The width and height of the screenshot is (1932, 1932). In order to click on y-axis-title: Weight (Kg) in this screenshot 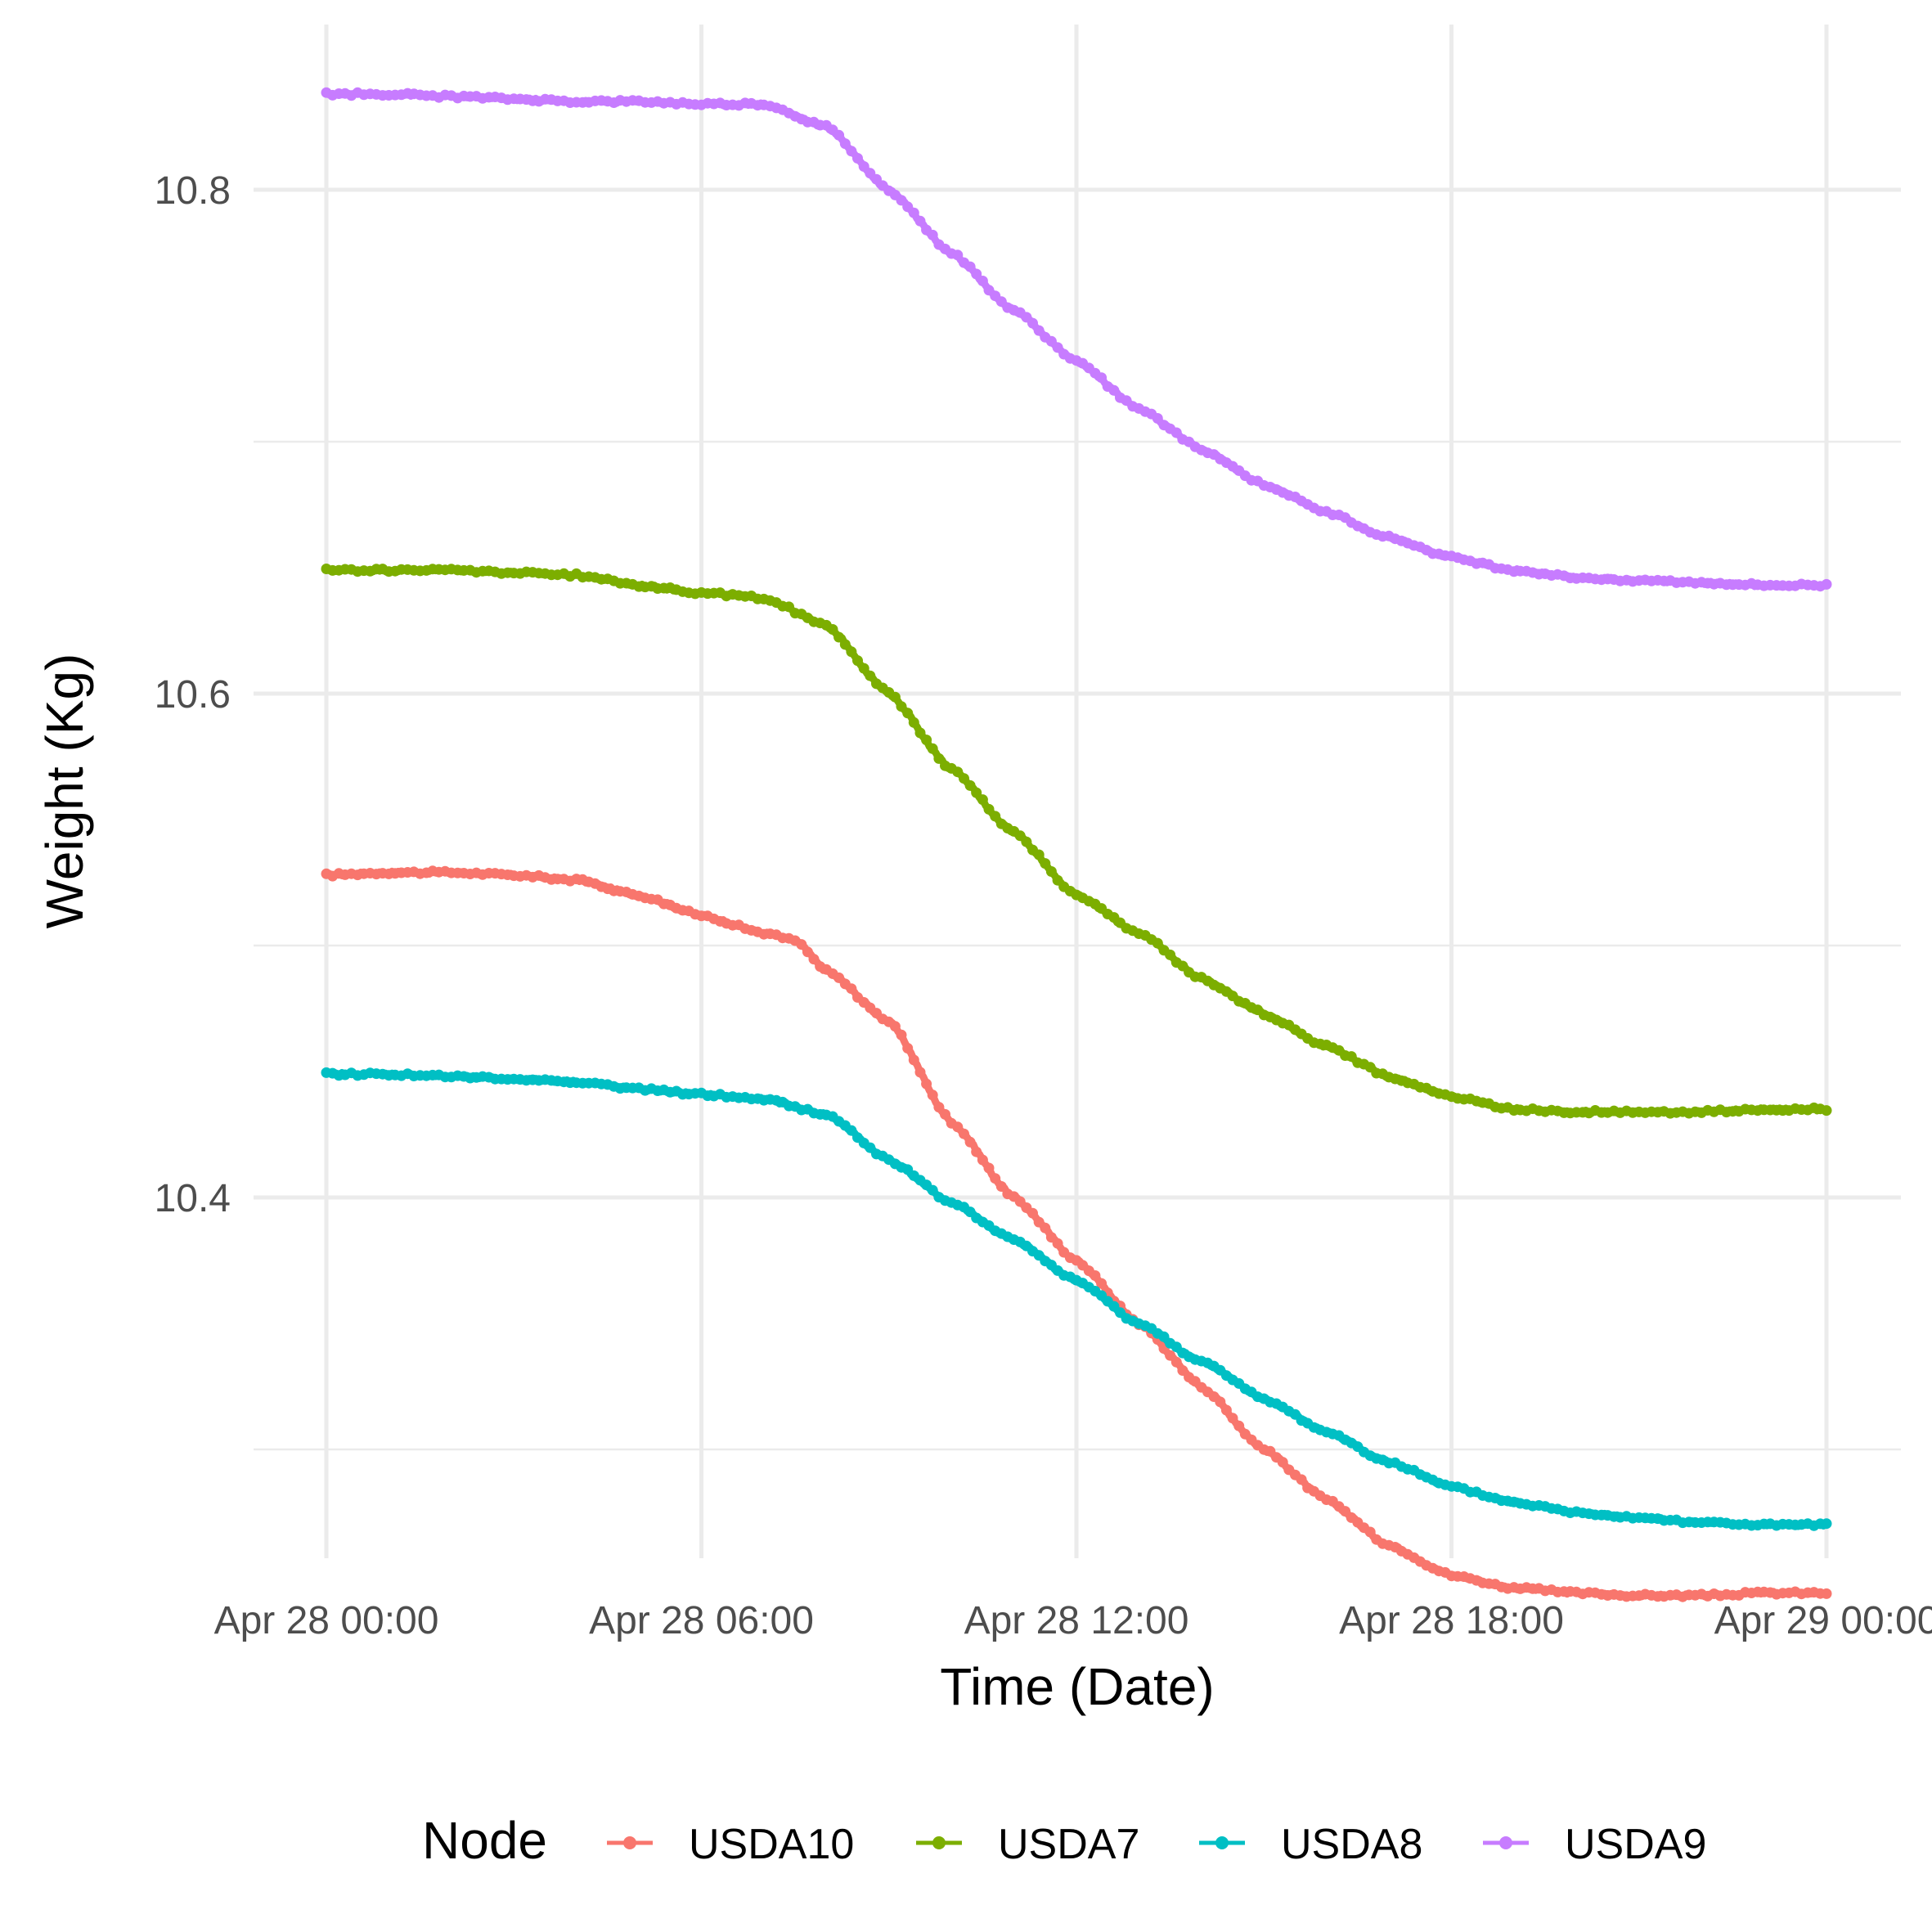, I will do `click(64, 792)`.